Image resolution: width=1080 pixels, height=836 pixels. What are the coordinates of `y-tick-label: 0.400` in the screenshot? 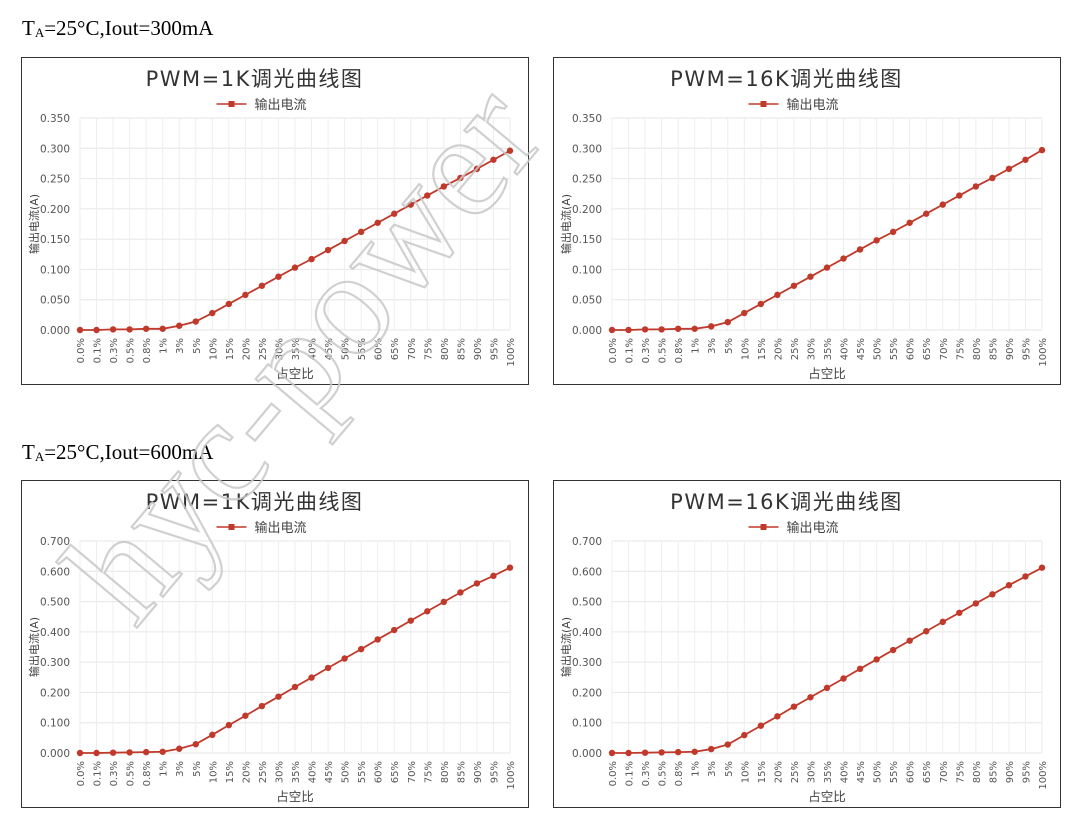 It's located at (587, 633).